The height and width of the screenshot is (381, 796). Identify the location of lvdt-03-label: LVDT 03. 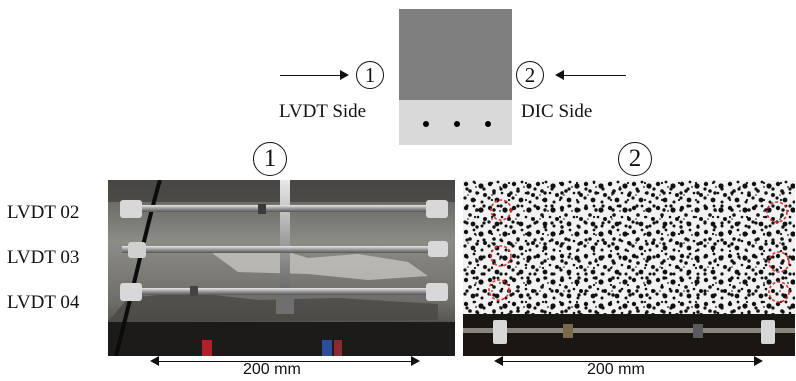
(43, 257).